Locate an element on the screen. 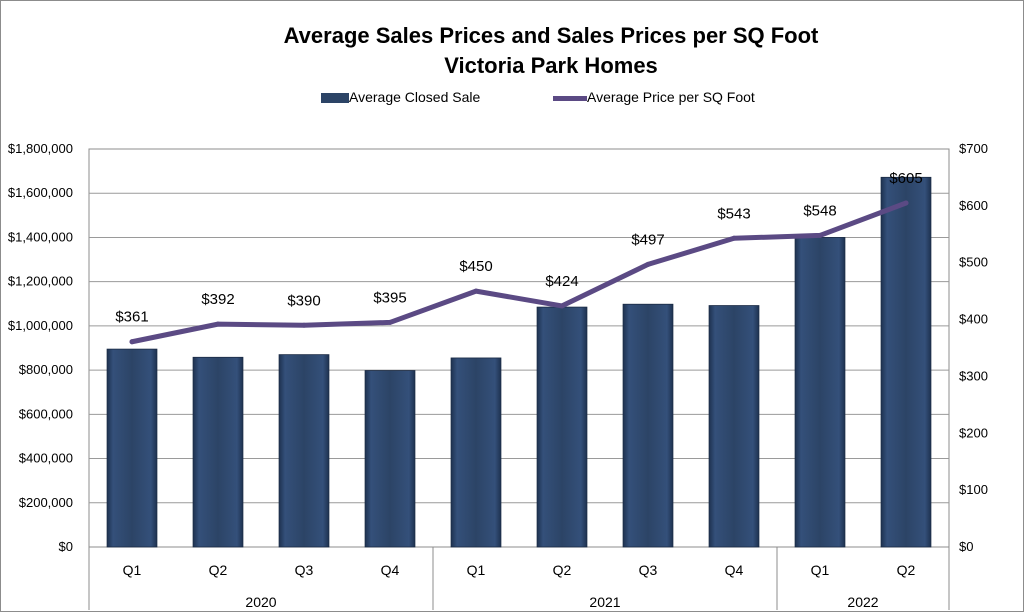  y-left-tick-label: $1,400,000 is located at coordinates (40, 236).